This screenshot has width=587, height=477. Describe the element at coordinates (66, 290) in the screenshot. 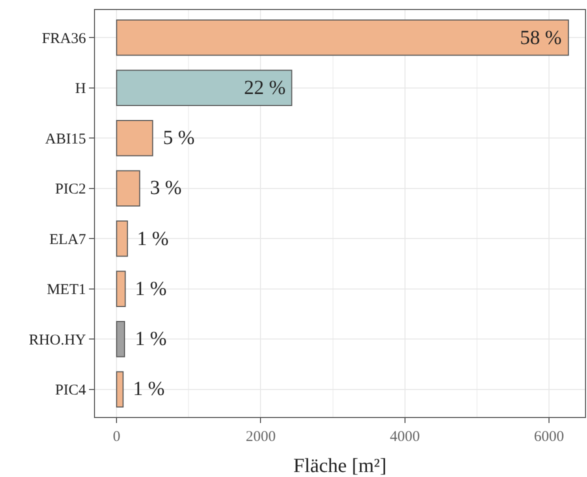

I see `y-tick-label: MET1` at that location.